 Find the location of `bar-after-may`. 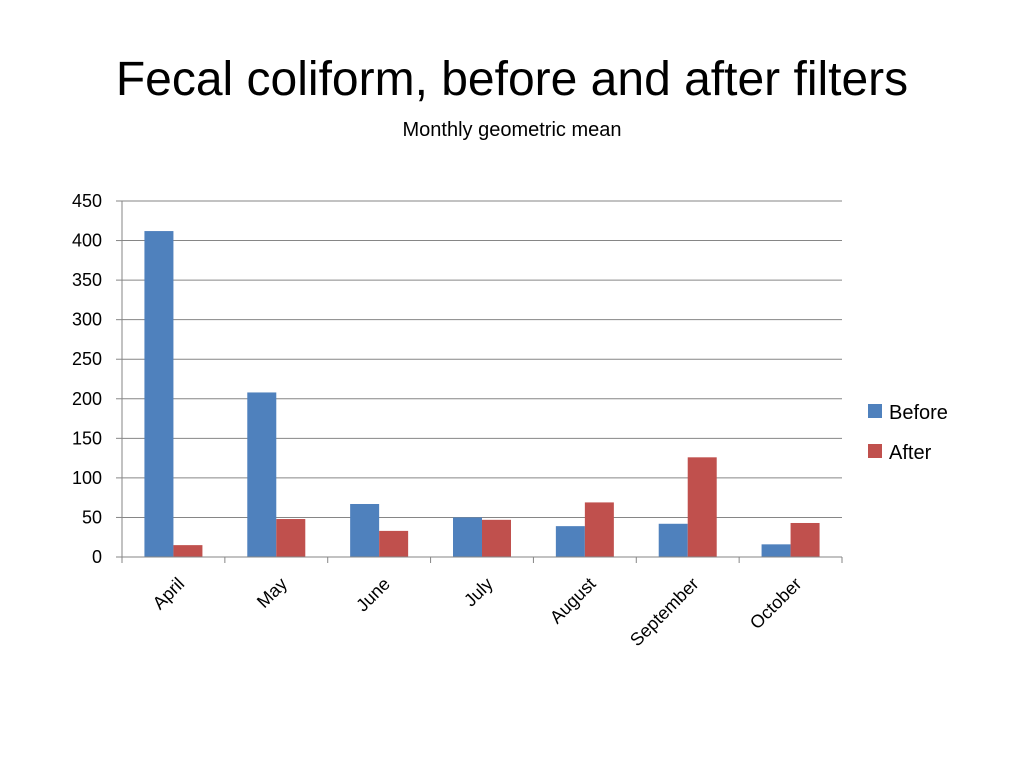

bar-after-may is located at coordinates (291, 538).